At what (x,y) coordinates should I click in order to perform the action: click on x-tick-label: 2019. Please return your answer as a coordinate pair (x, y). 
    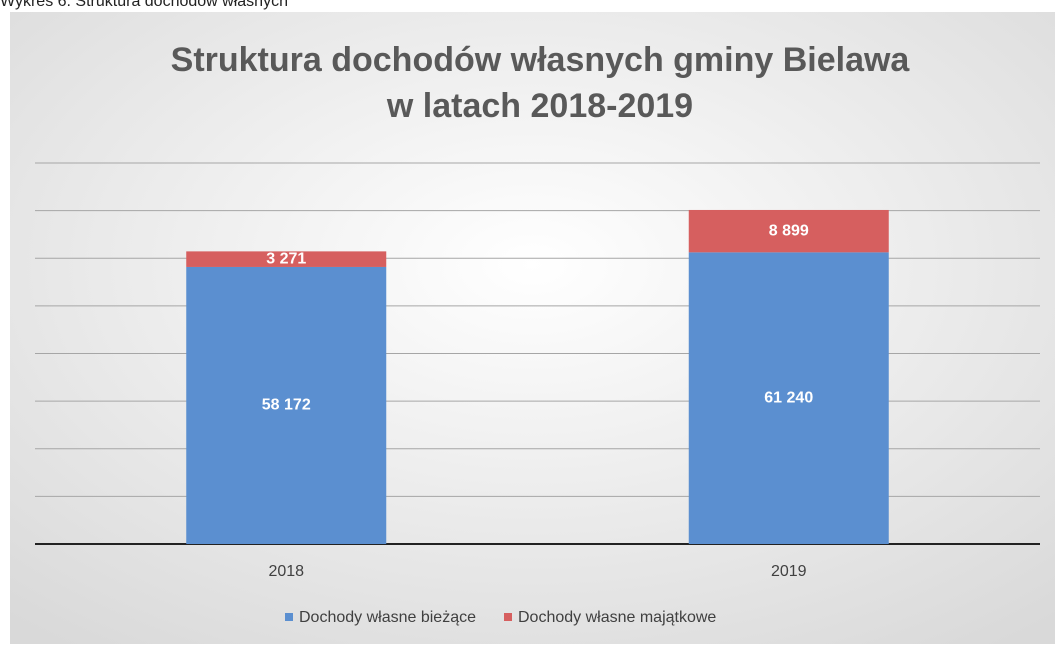
    Looking at the image, I should click on (789, 571).